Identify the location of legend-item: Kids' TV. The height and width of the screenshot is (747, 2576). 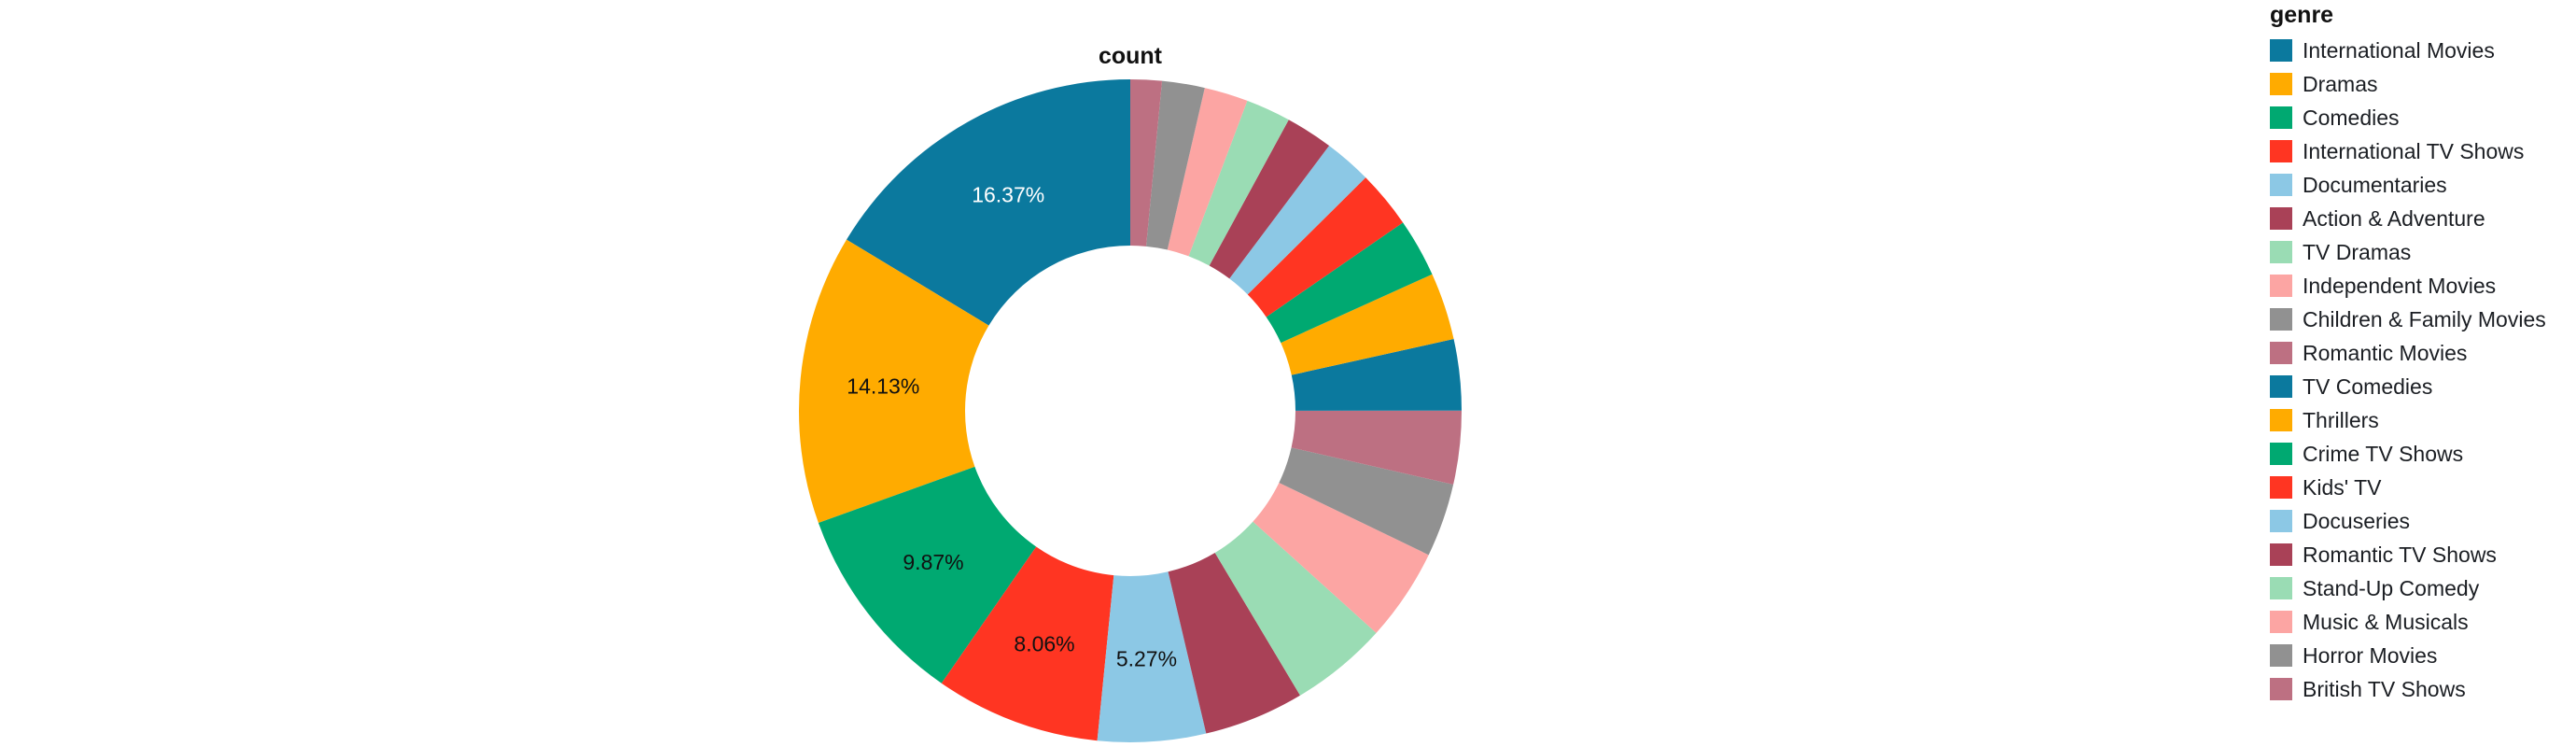
(2326, 487).